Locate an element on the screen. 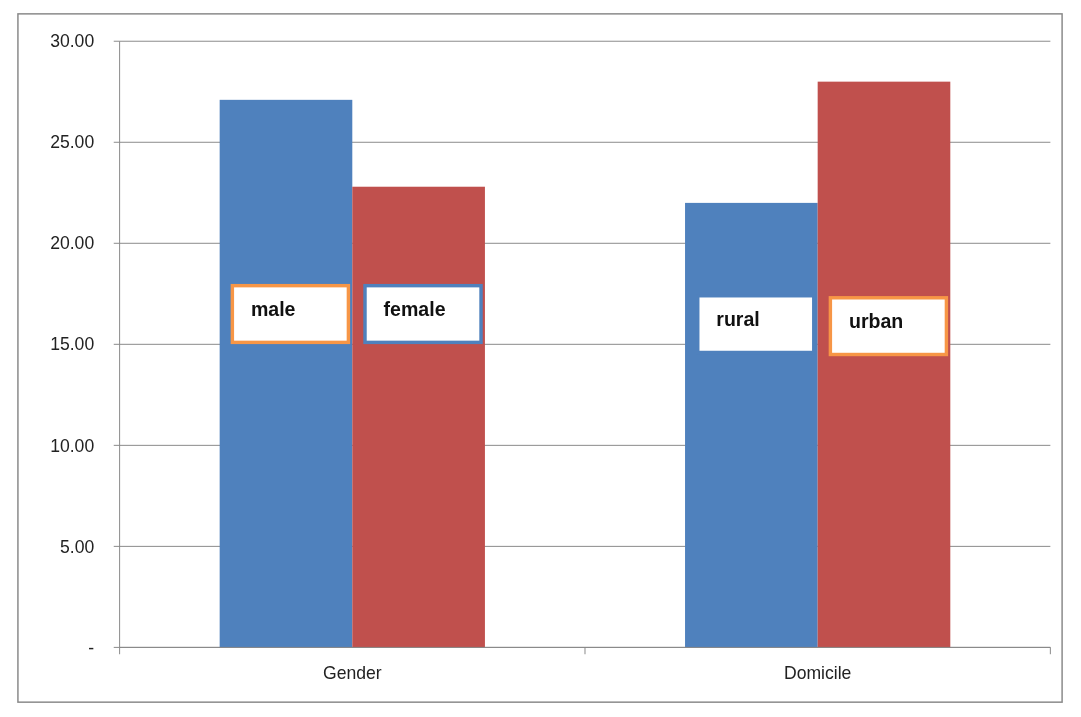 The width and height of the screenshot is (1081, 717). y-tick-label: 15.00 is located at coordinates (72, 344).